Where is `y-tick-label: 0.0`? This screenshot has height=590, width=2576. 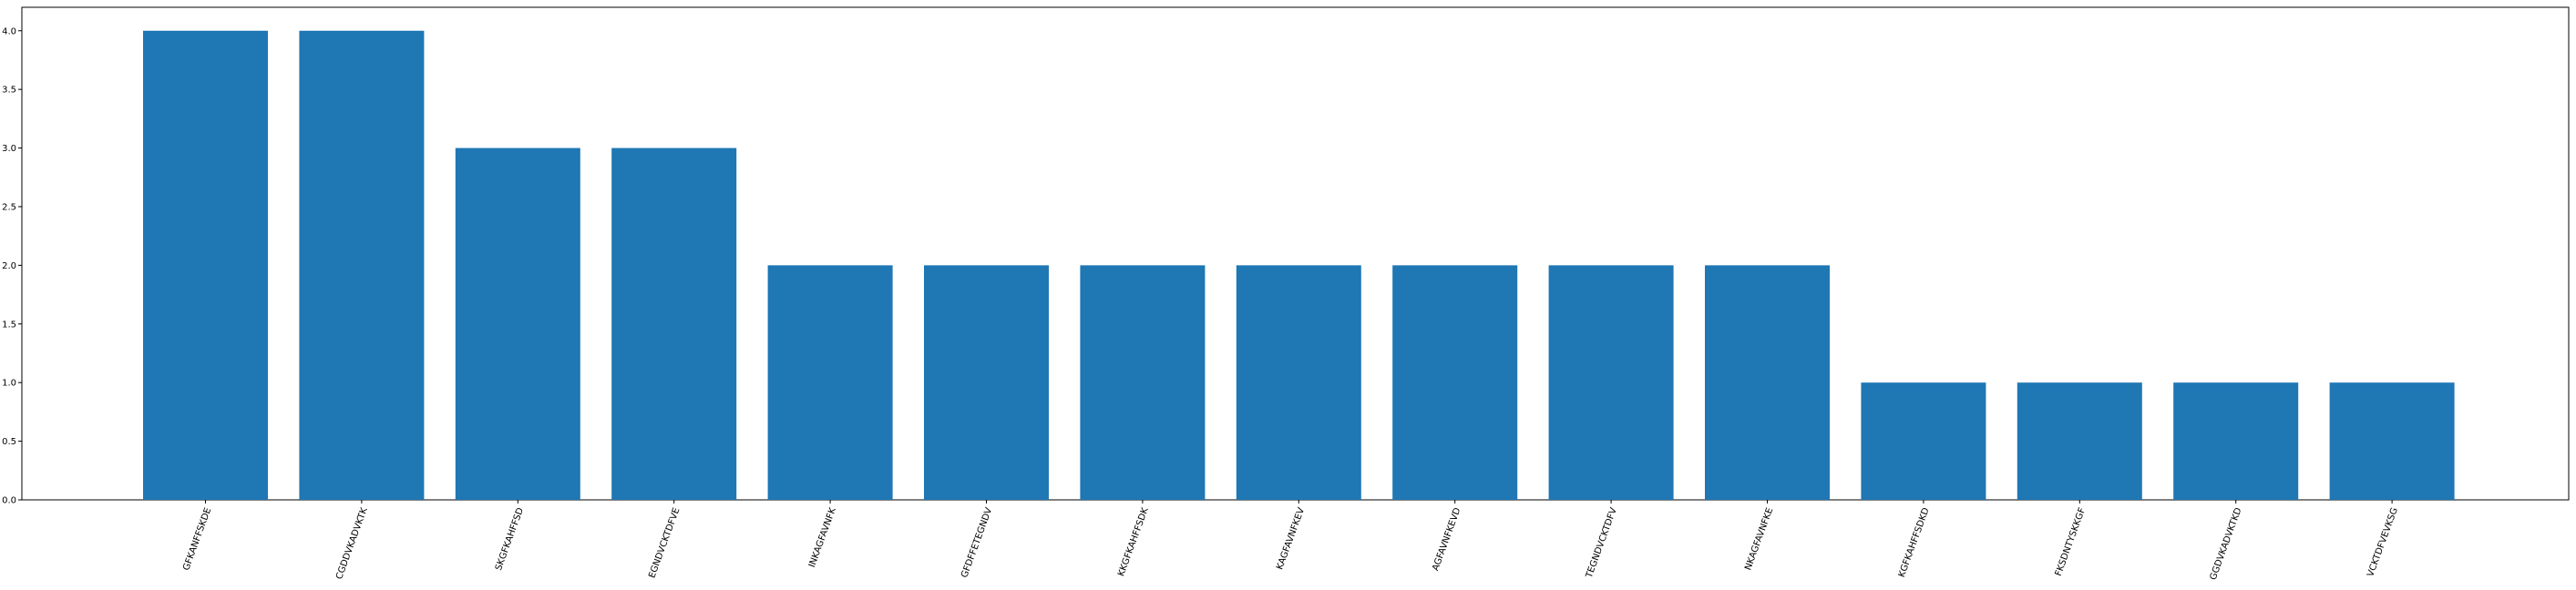
y-tick-label: 0.0 is located at coordinates (9, 501).